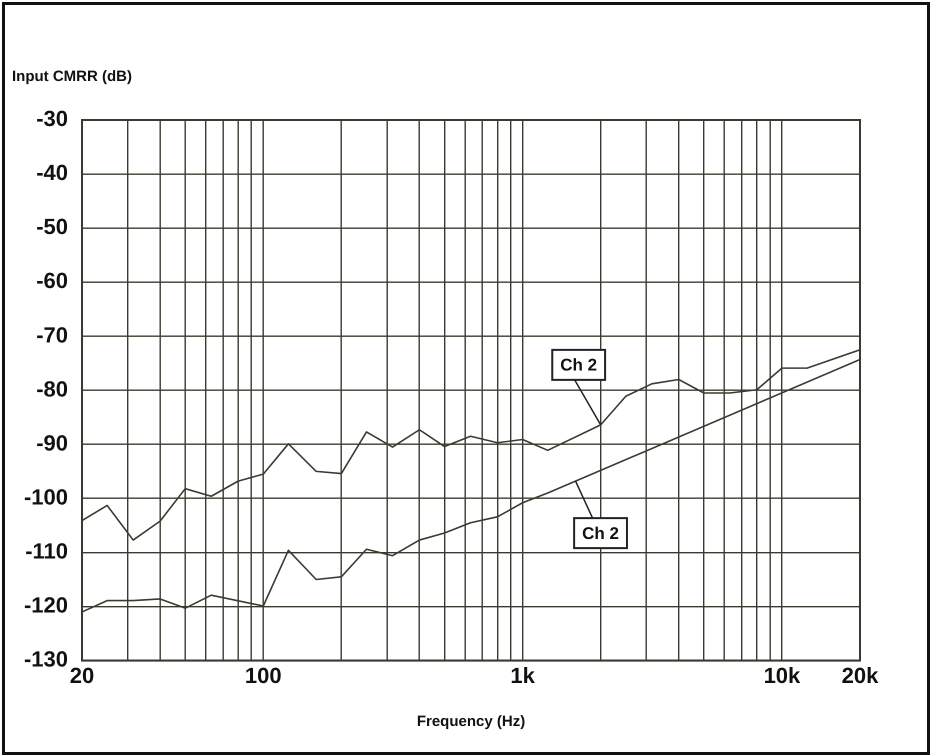  What do you see at coordinates (52, 173) in the screenshot?
I see `y-tick-label: -40` at bounding box center [52, 173].